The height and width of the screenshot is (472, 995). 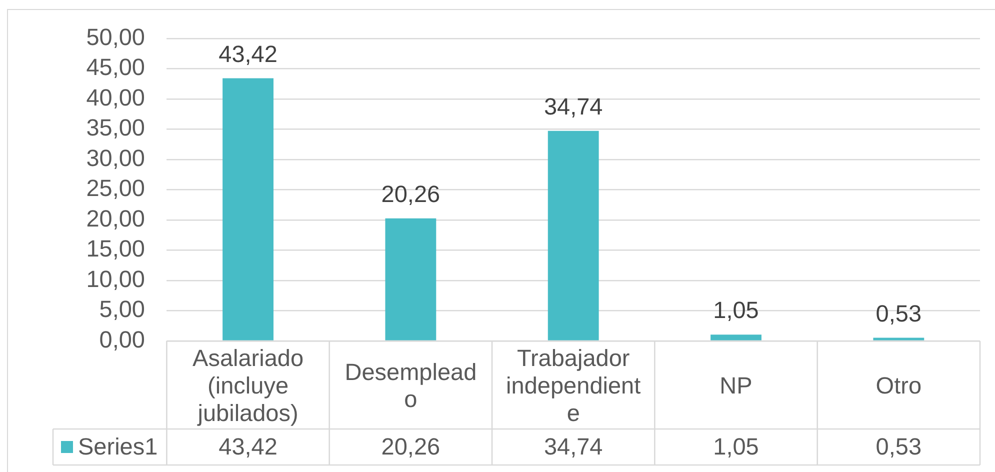 I want to click on y-tick-label: 10,00, so click(x=115, y=279).